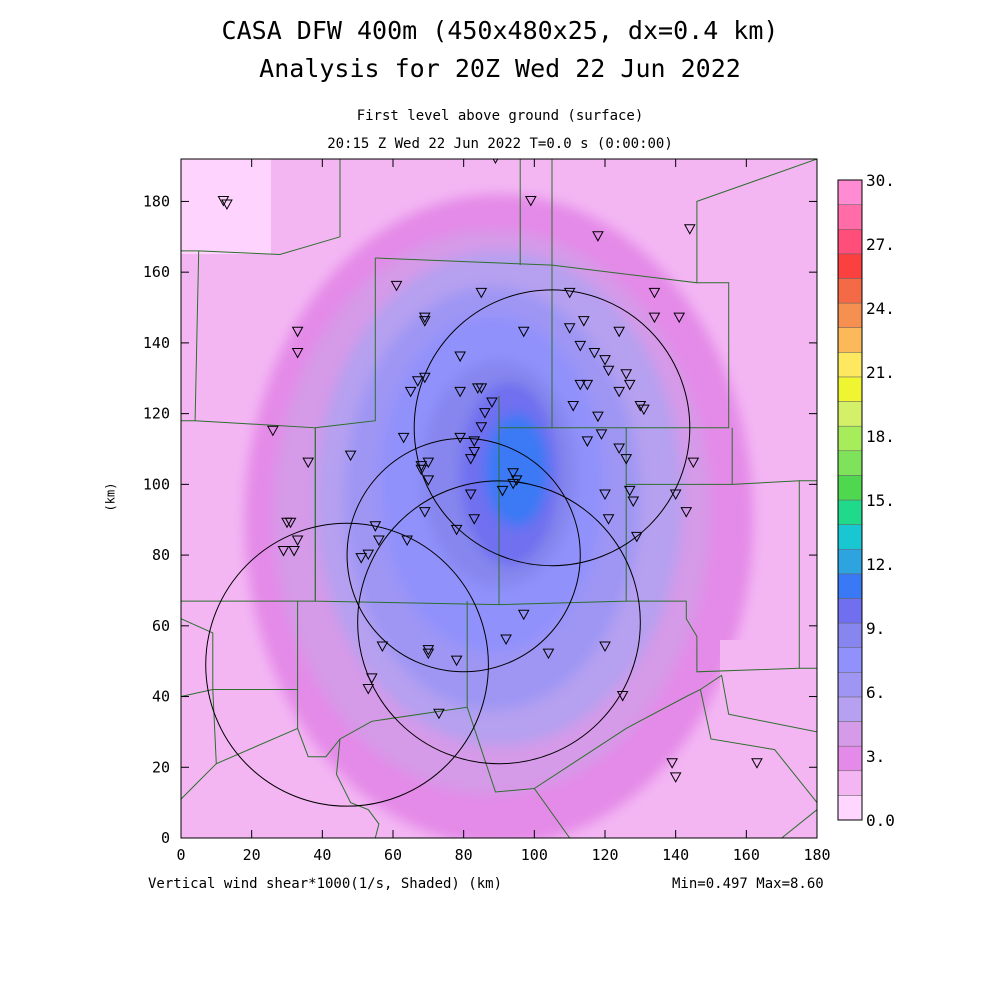 The height and width of the screenshot is (1000, 1000). Describe the element at coordinates (866, 500) in the screenshot. I see `colorbar: 30. 27. 24. 21. 18. 15. 12. 9. 6. 3. 0.0` at that location.